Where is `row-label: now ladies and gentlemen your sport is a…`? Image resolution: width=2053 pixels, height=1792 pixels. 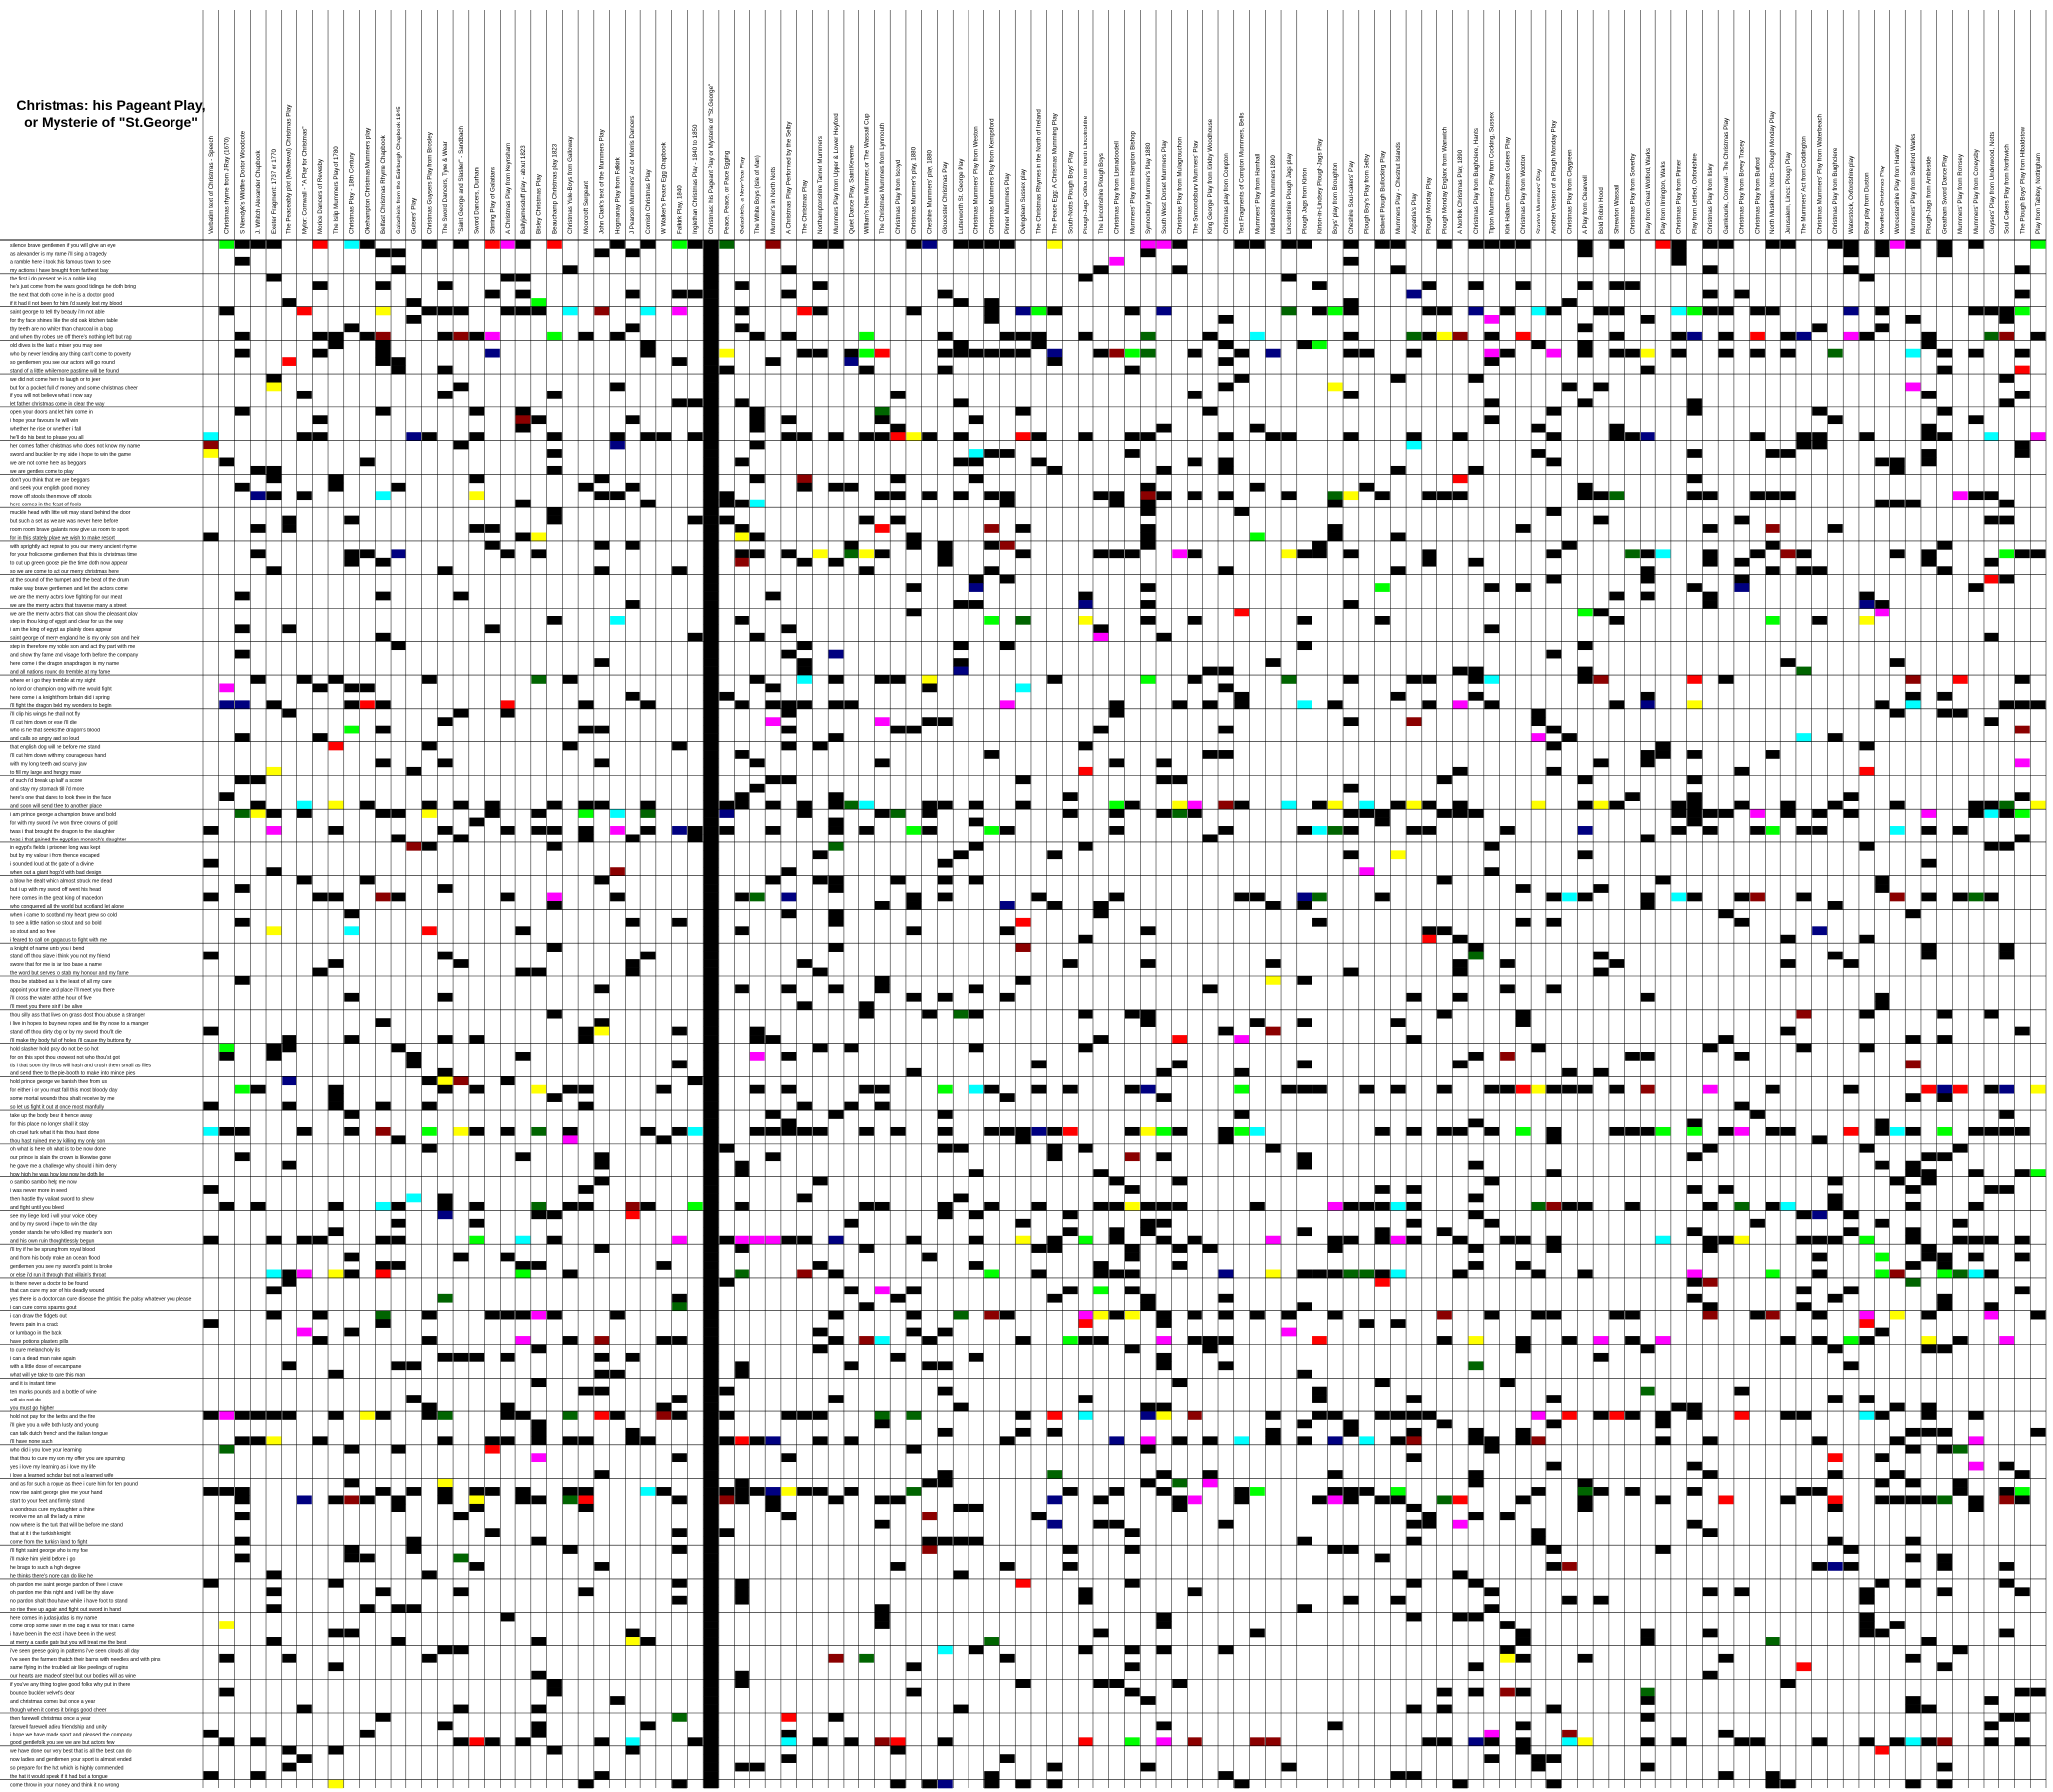 row-label: now ladies and gentlemen your sport is a… is located at coordinates (71, 1760).